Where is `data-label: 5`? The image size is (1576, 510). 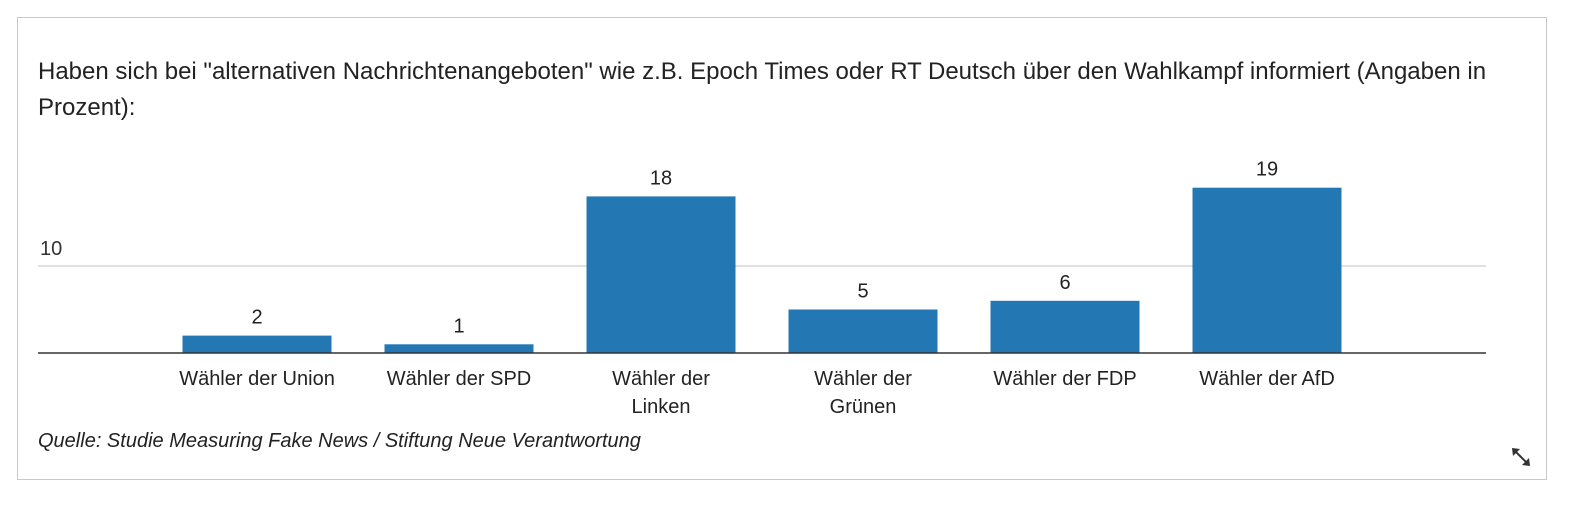
data-label: 5 is located at coordinates (862, 292).